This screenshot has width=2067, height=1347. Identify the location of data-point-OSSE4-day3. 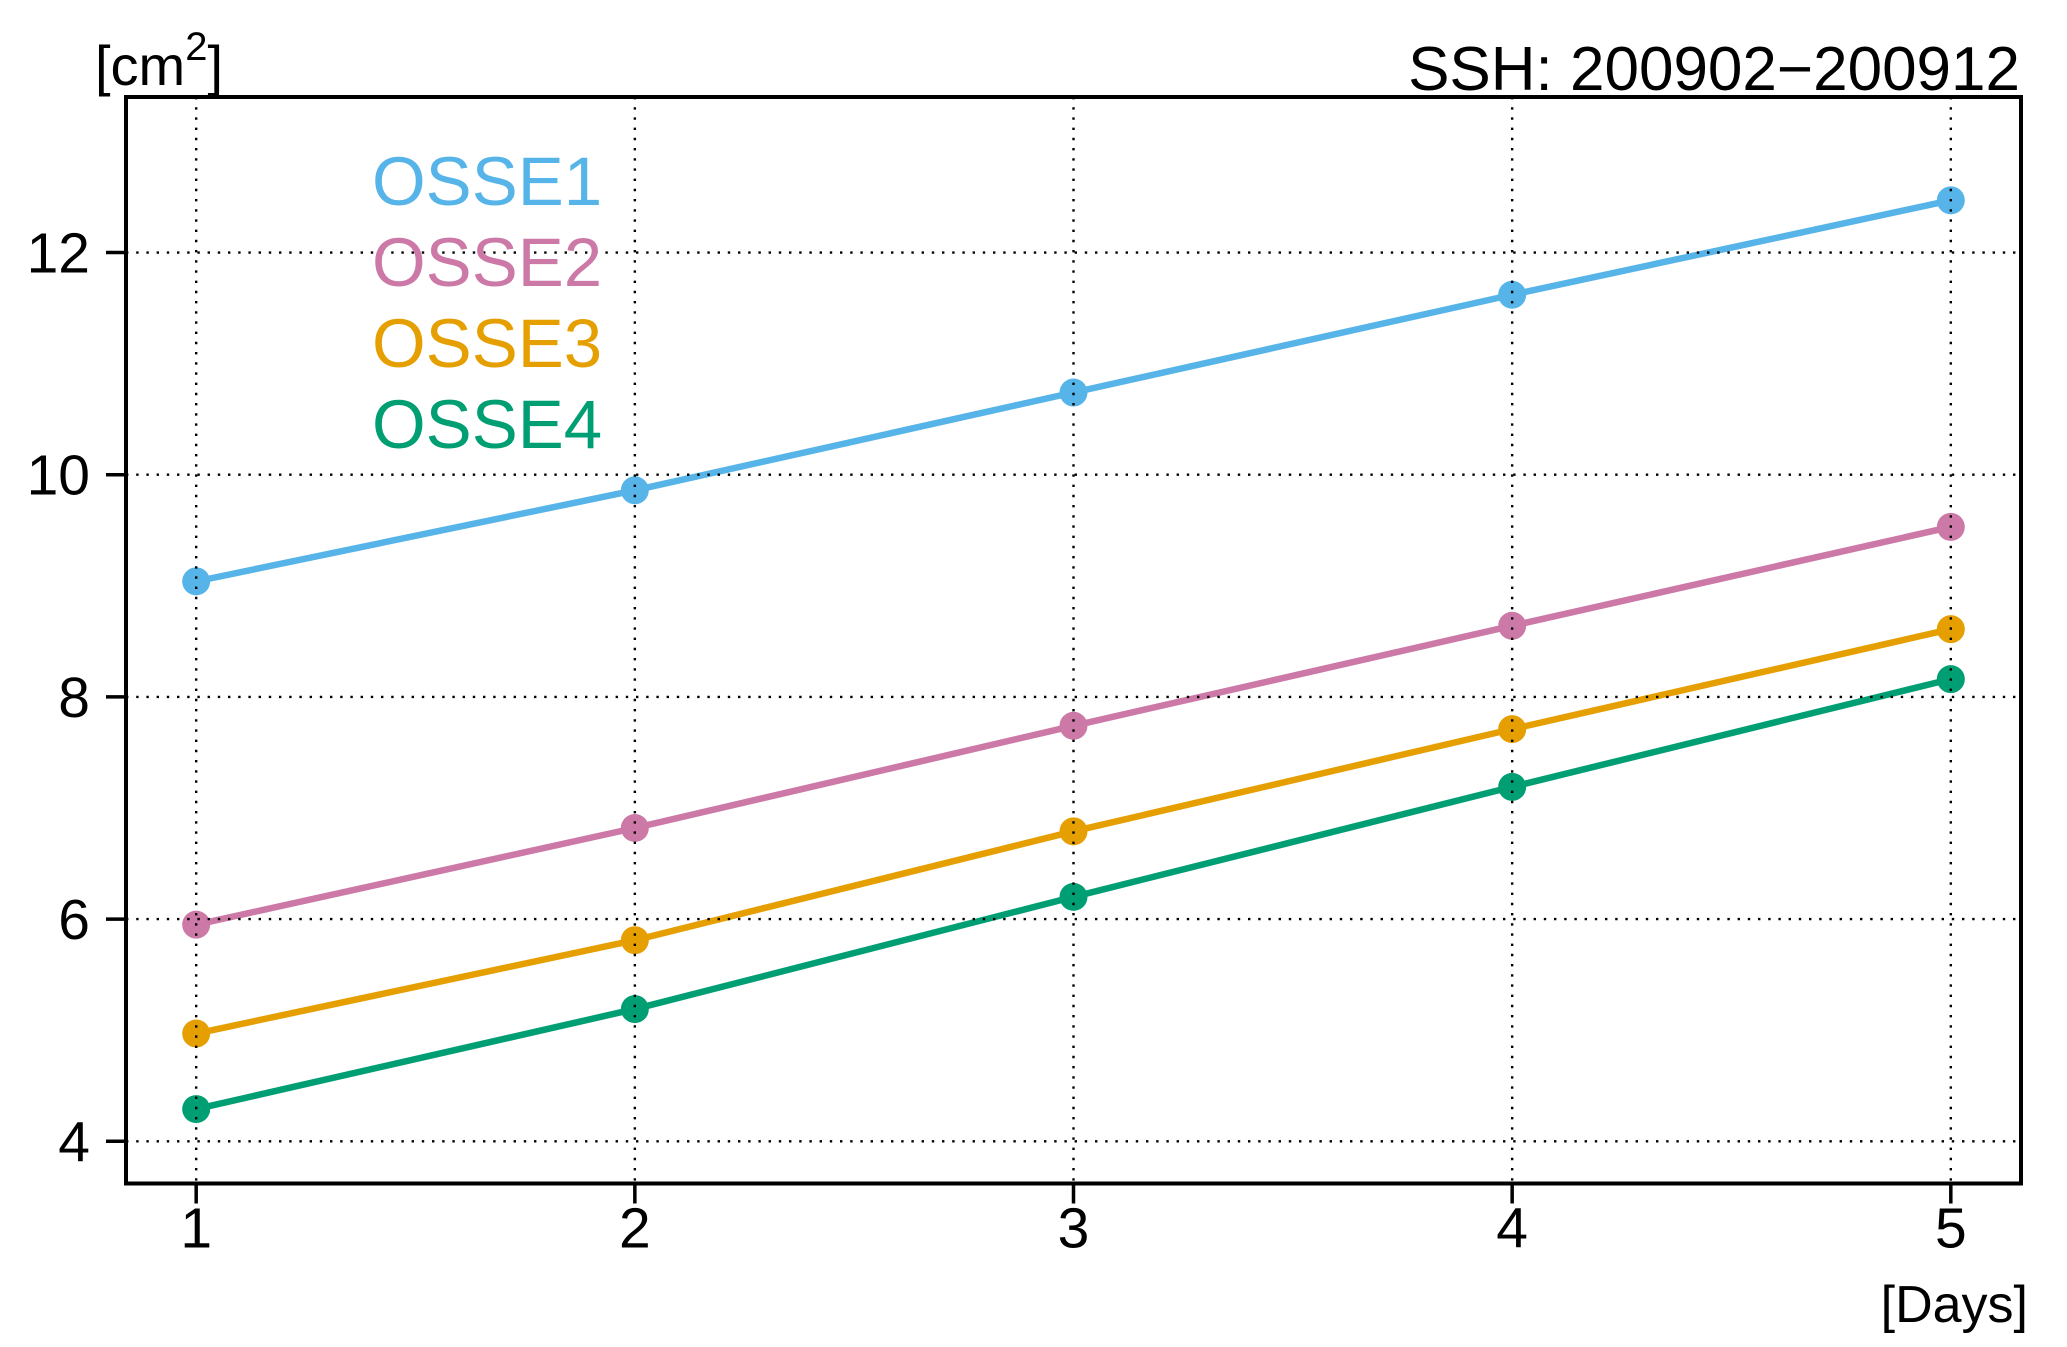
(1073, 896).